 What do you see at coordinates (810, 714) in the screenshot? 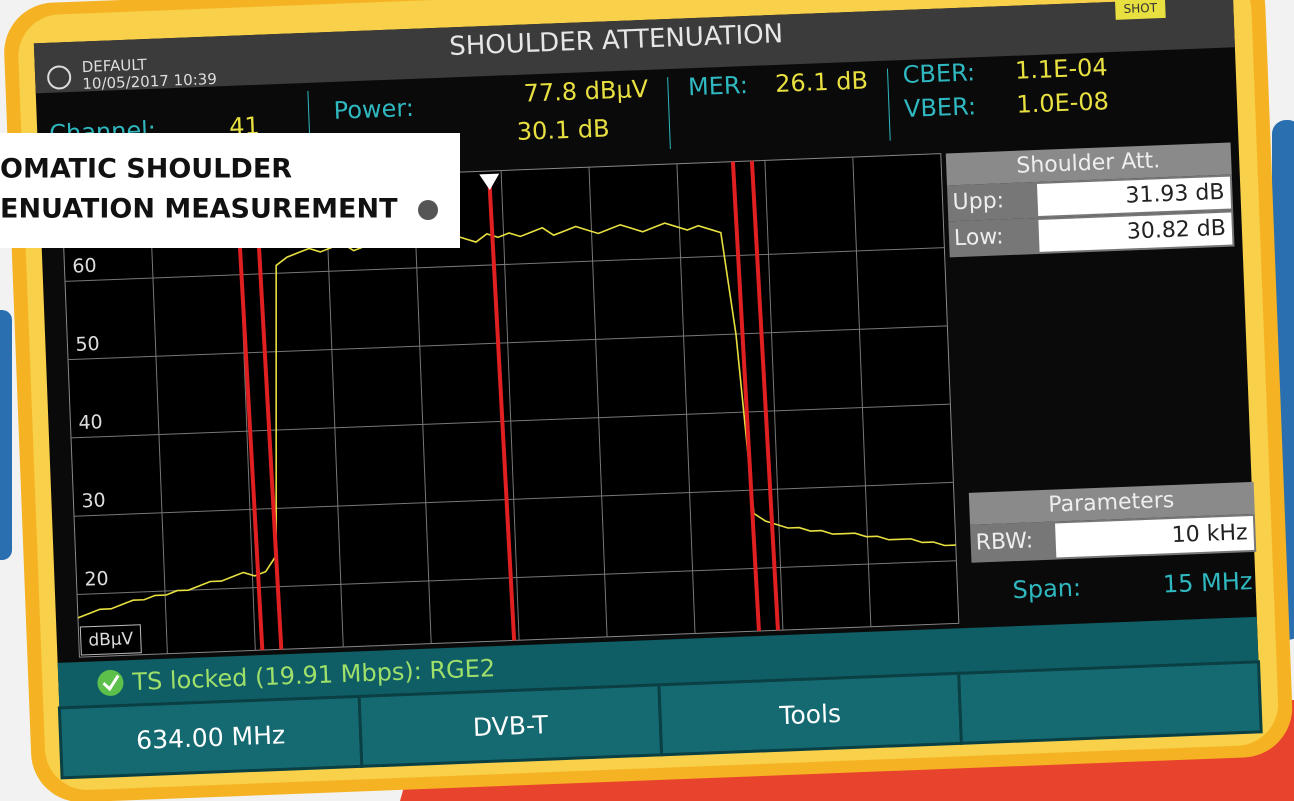
I see `softkey-label: Tools` at bounding box center [810, 714].